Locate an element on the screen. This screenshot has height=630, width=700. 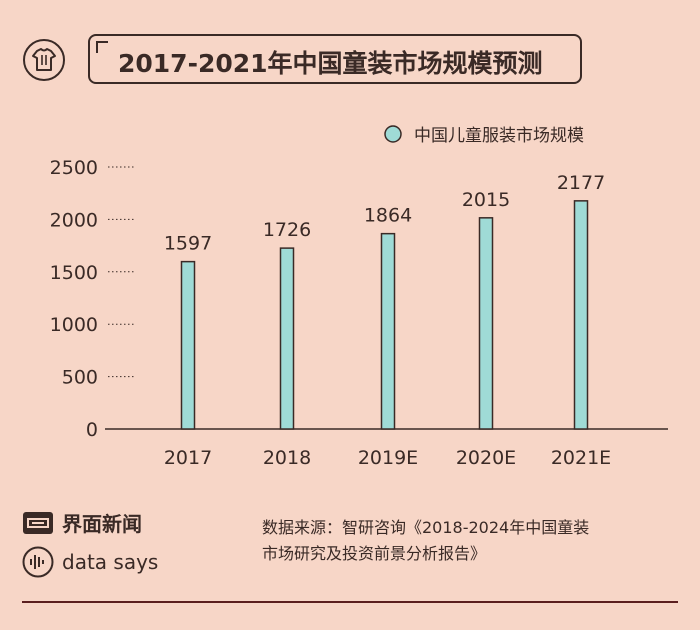
tshirt-icon is located at coordinates (44, 60).